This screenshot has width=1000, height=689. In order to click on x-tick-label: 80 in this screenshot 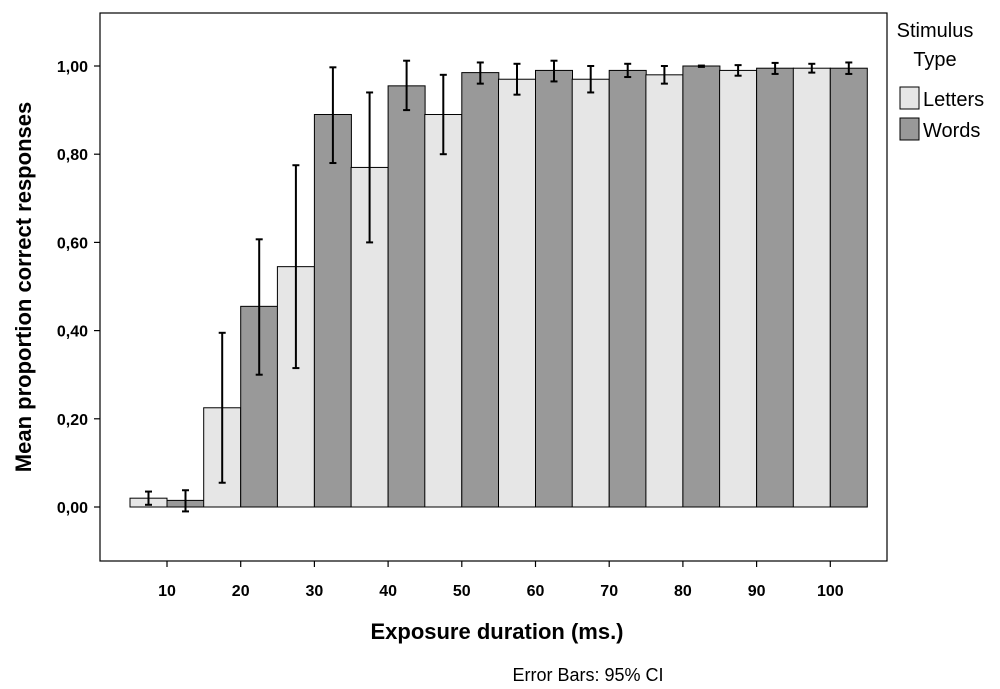, I will do `click(683, 591)`.